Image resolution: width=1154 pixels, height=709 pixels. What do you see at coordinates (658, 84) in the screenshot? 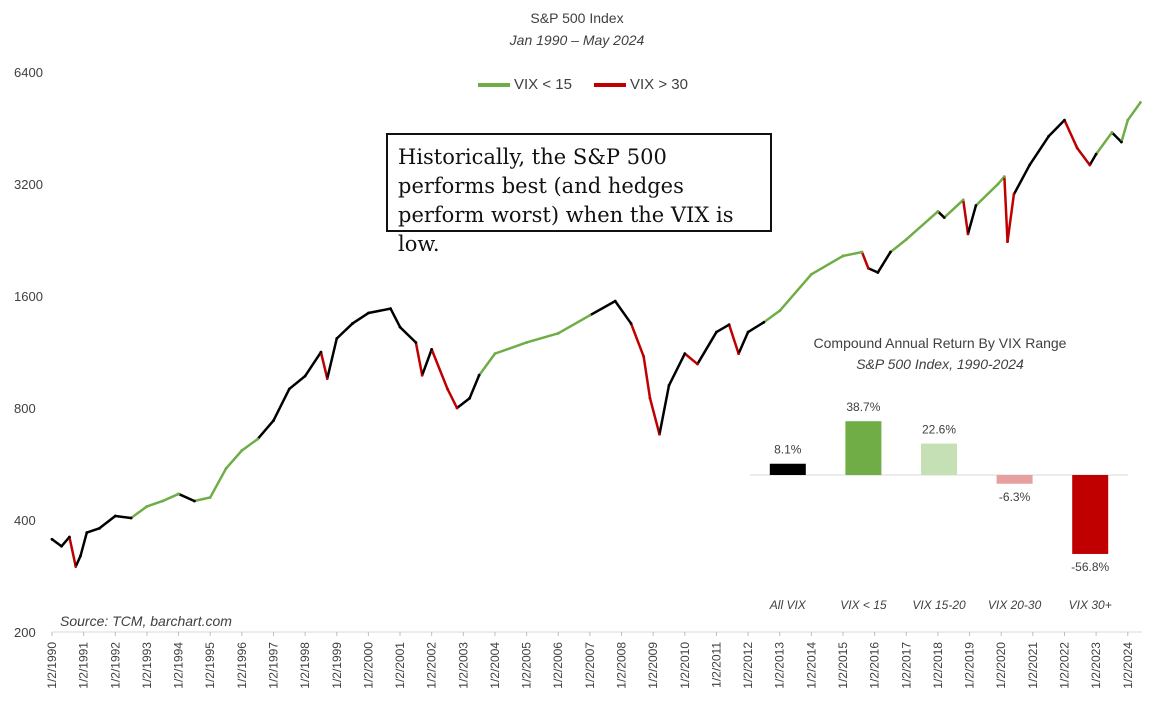
I see `legend-label-high-vix: VIX > 30` at bounding box center [658, 84].